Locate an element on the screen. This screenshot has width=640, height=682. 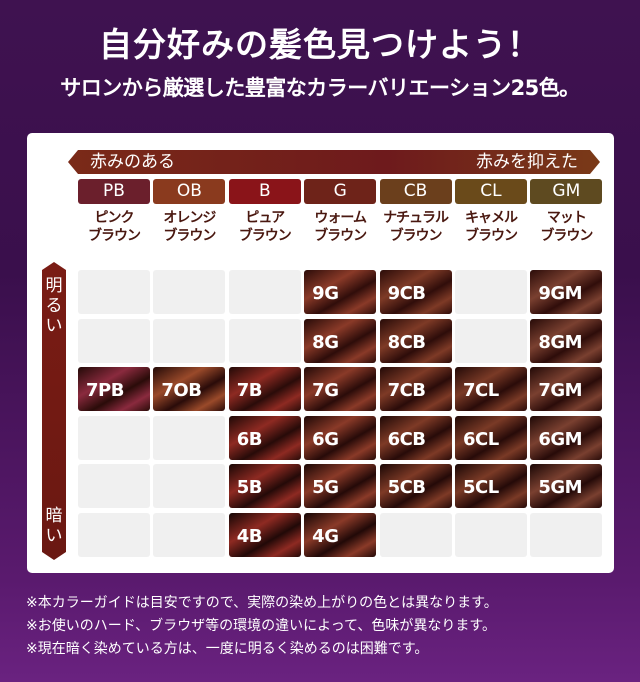
category-name: キャメル ブラウン is located at coordinates (491, 227).